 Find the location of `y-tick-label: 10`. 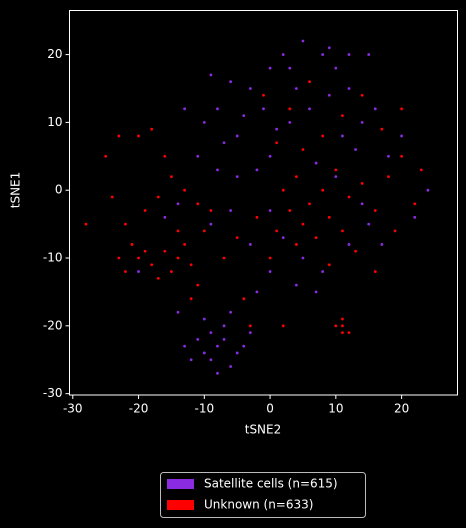

y-tick-label: 10 is located at coordinates (54, 122).